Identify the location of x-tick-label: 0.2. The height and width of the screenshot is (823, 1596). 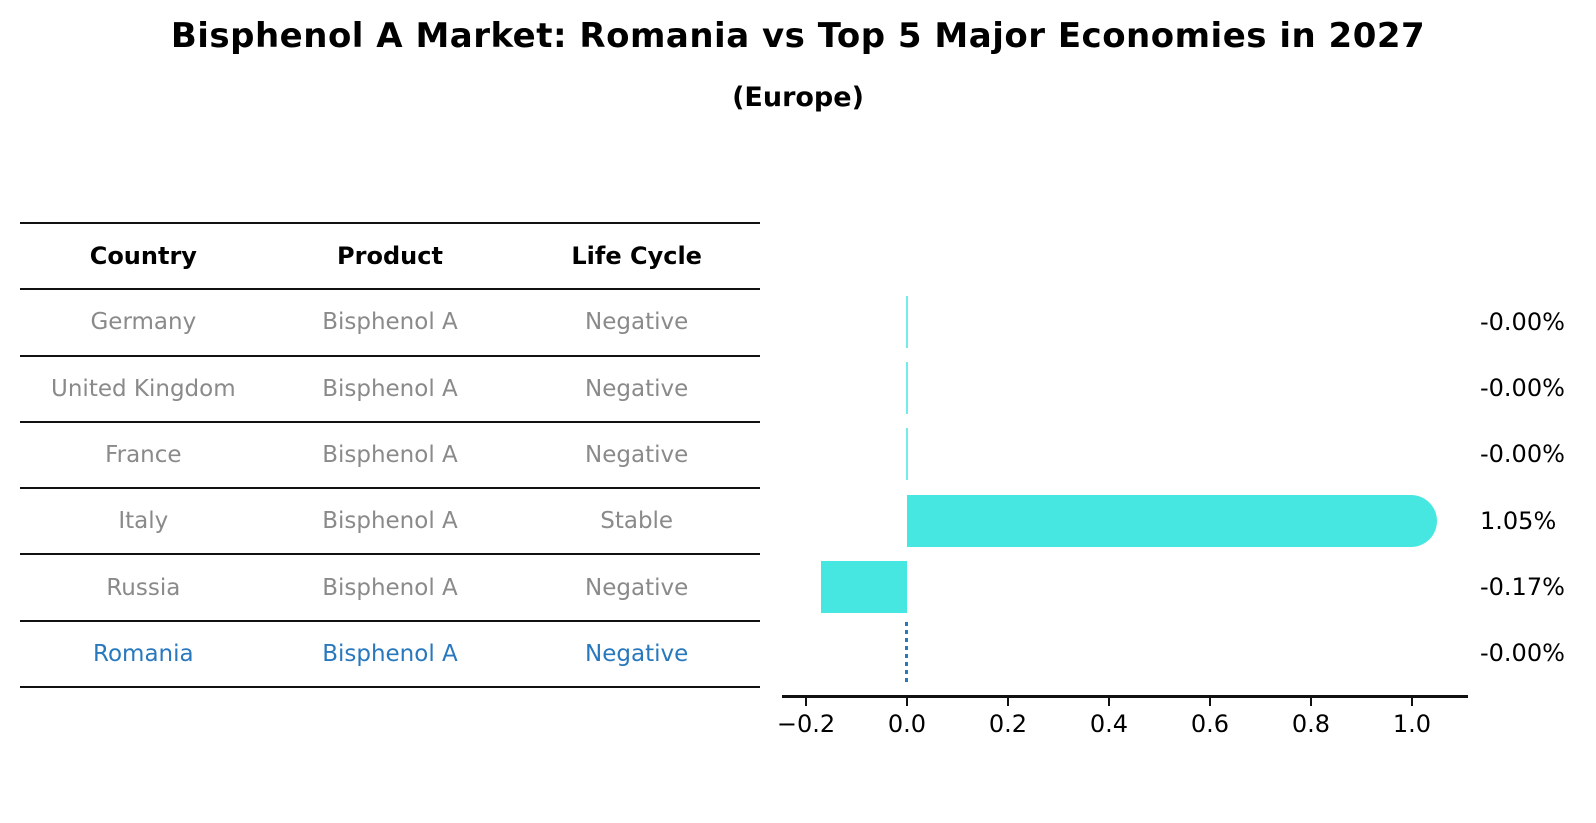
(1008, 724).